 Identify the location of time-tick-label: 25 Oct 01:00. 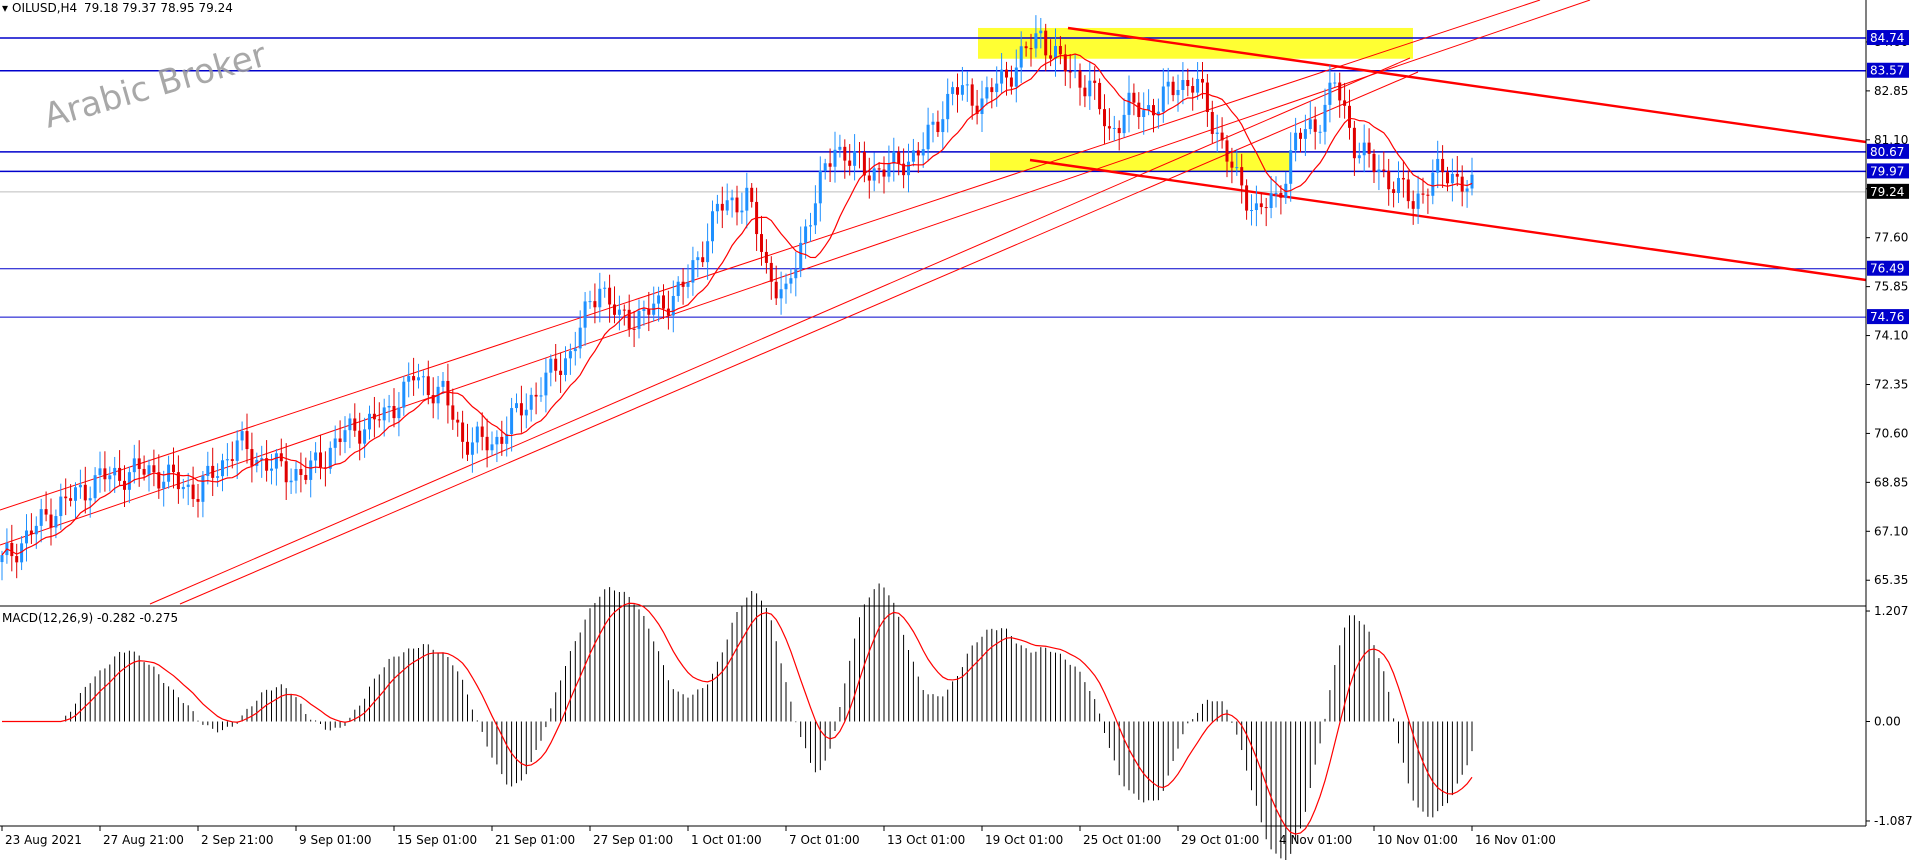
(1122, 840).